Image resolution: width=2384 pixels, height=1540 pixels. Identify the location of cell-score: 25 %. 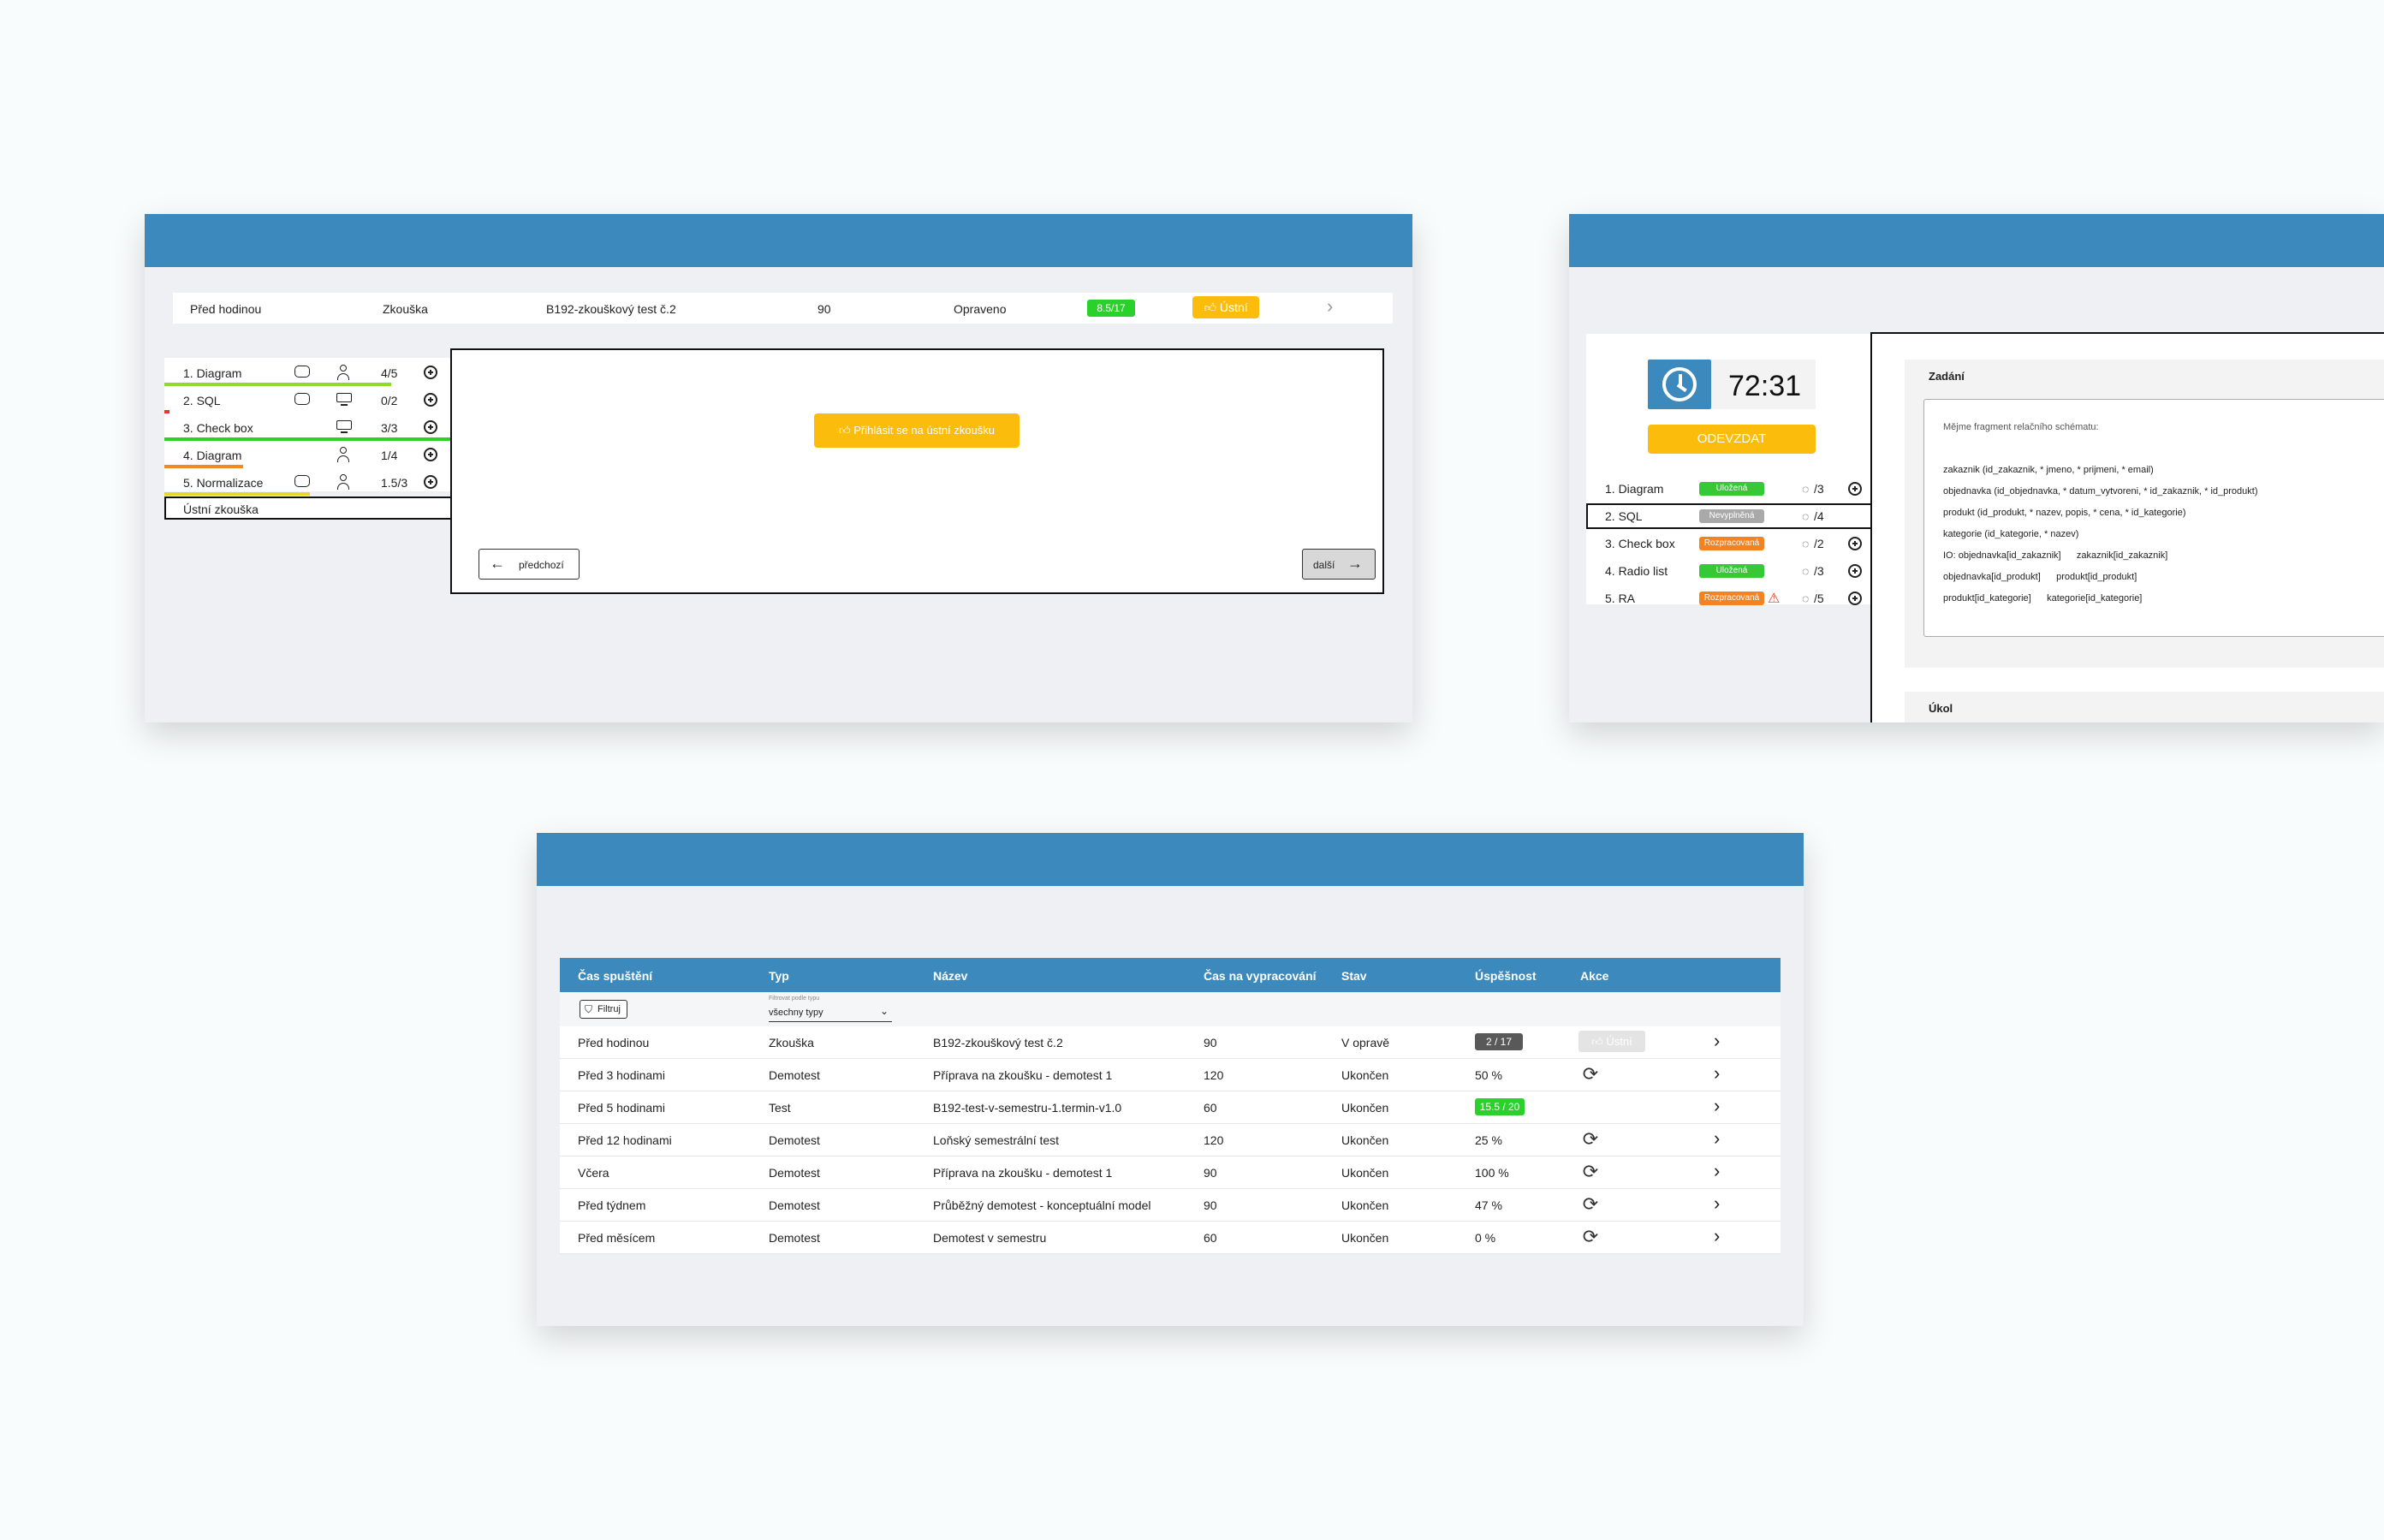
(1488, 1140).